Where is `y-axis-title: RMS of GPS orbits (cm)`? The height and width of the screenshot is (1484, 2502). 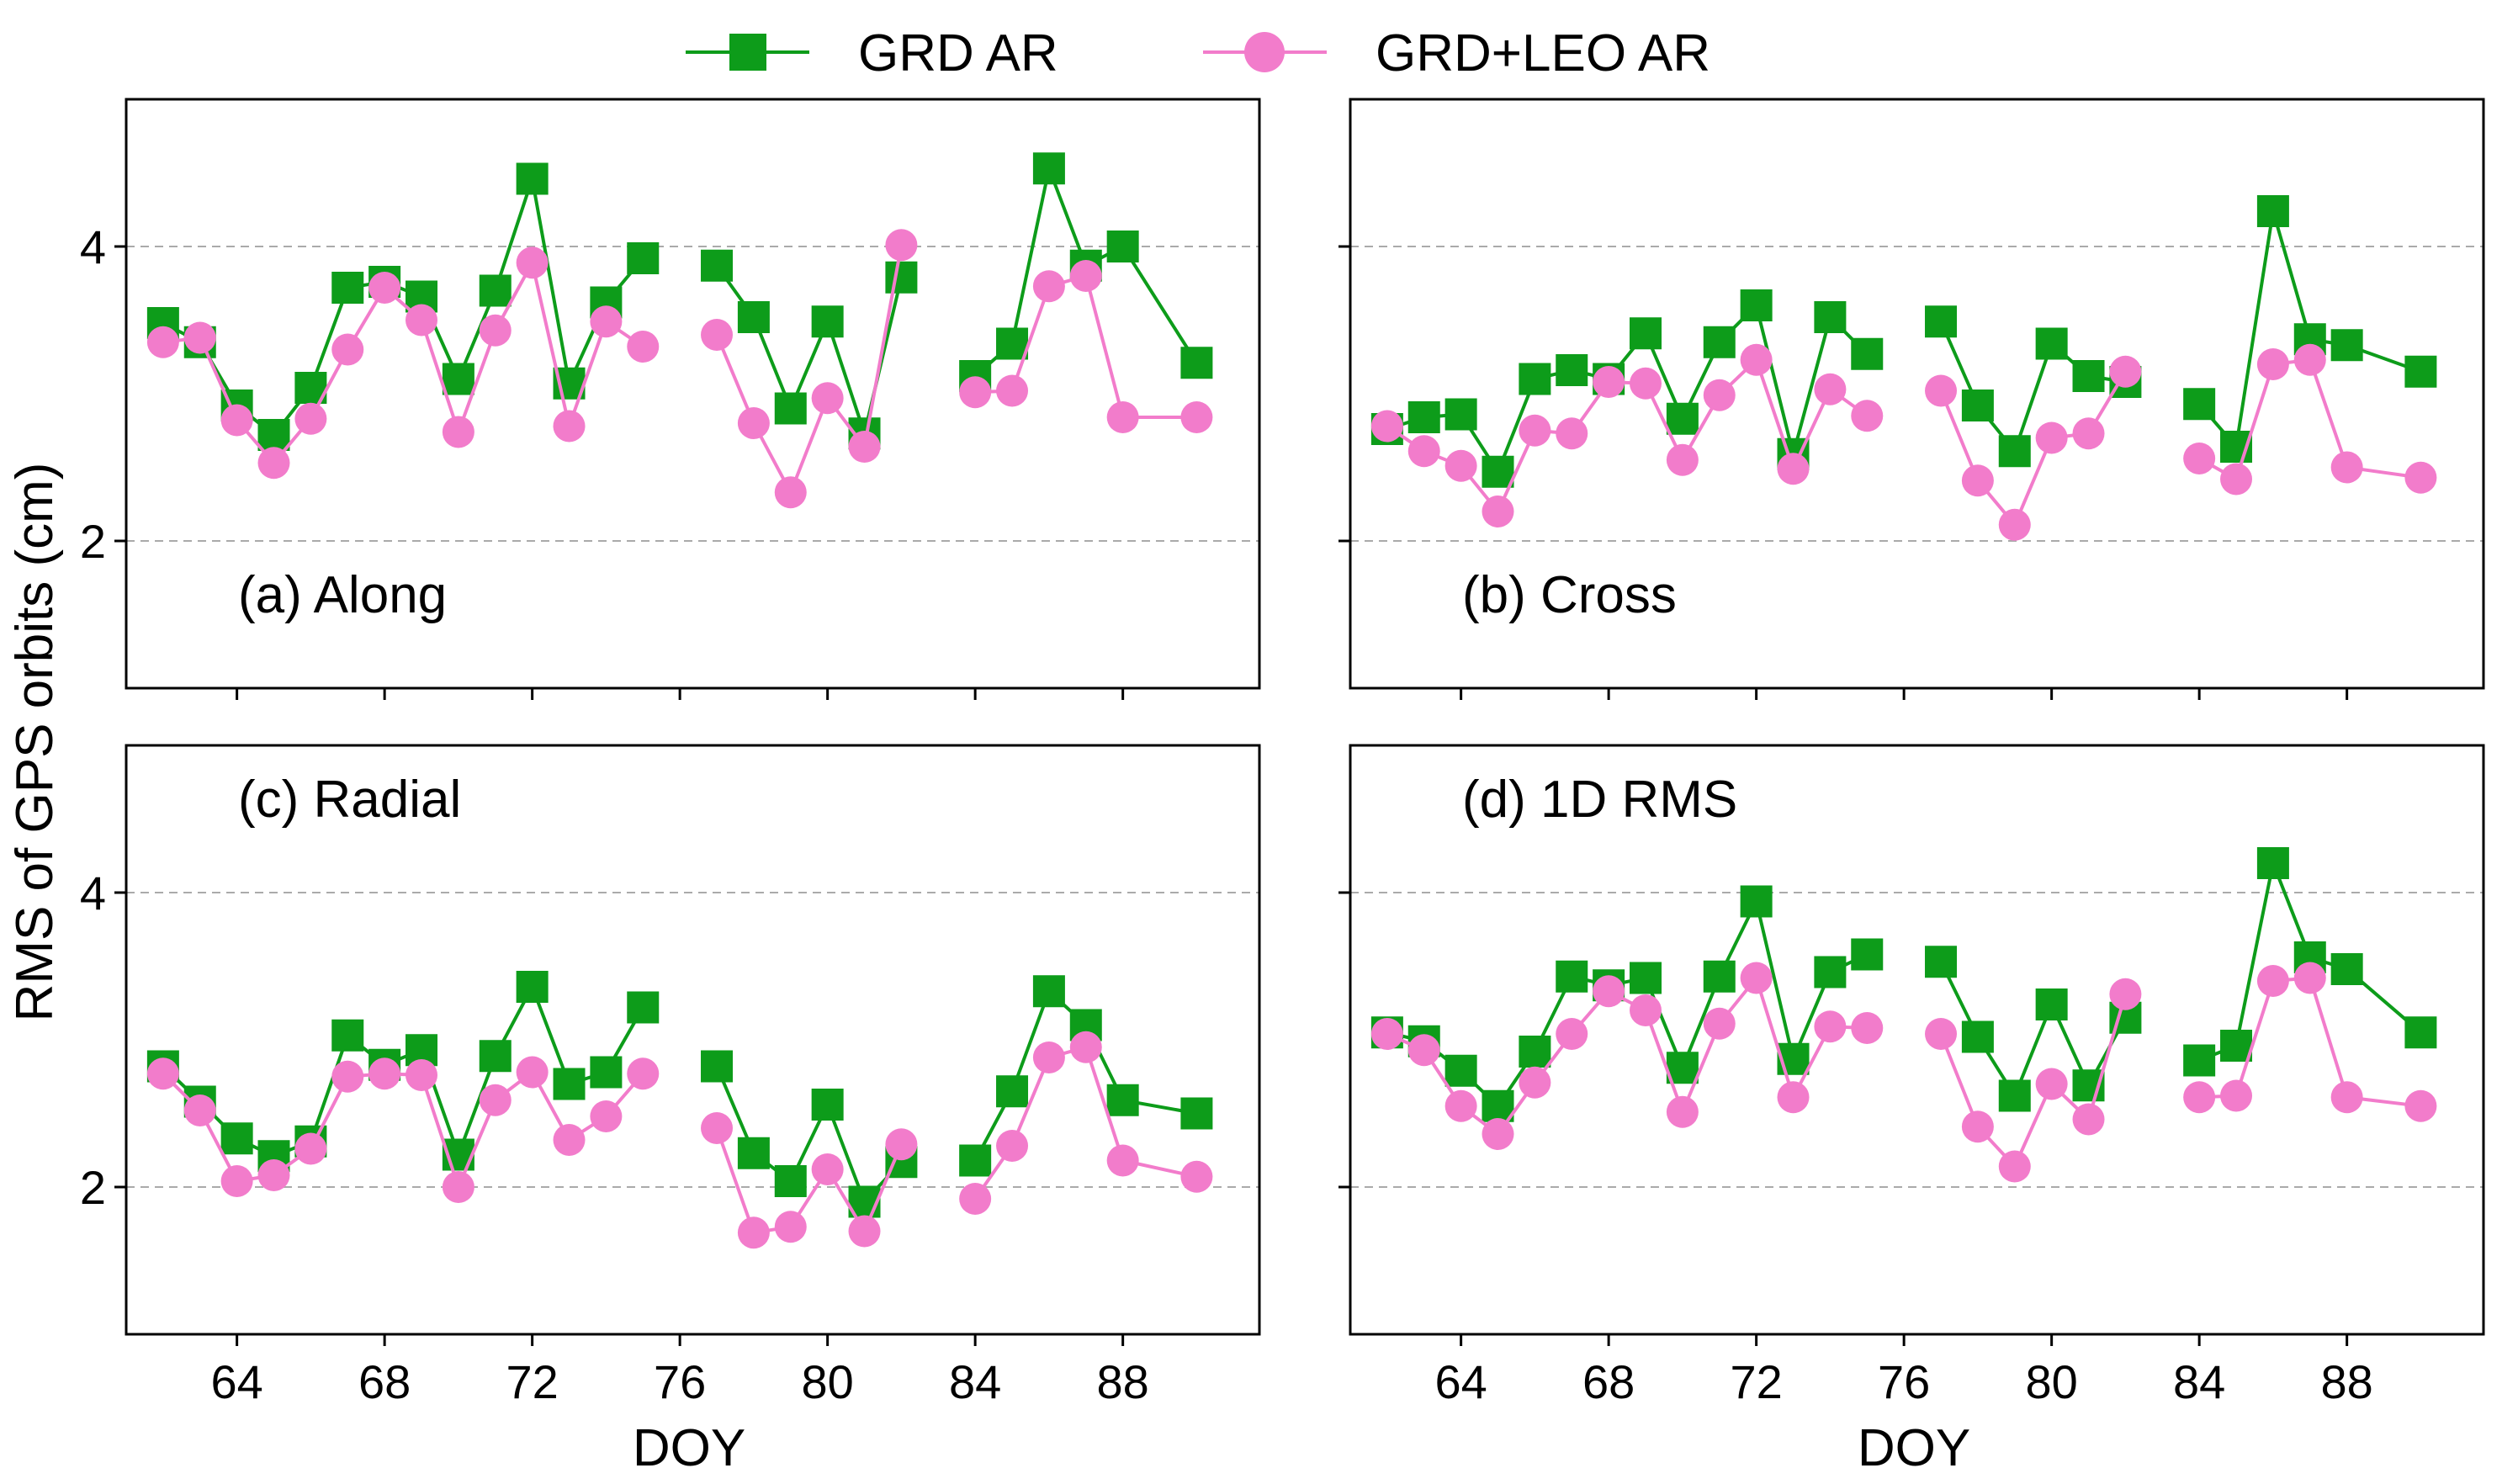 y-axis-title: RMS of GPS orbits (cm) is located at coordinates (35, 742).